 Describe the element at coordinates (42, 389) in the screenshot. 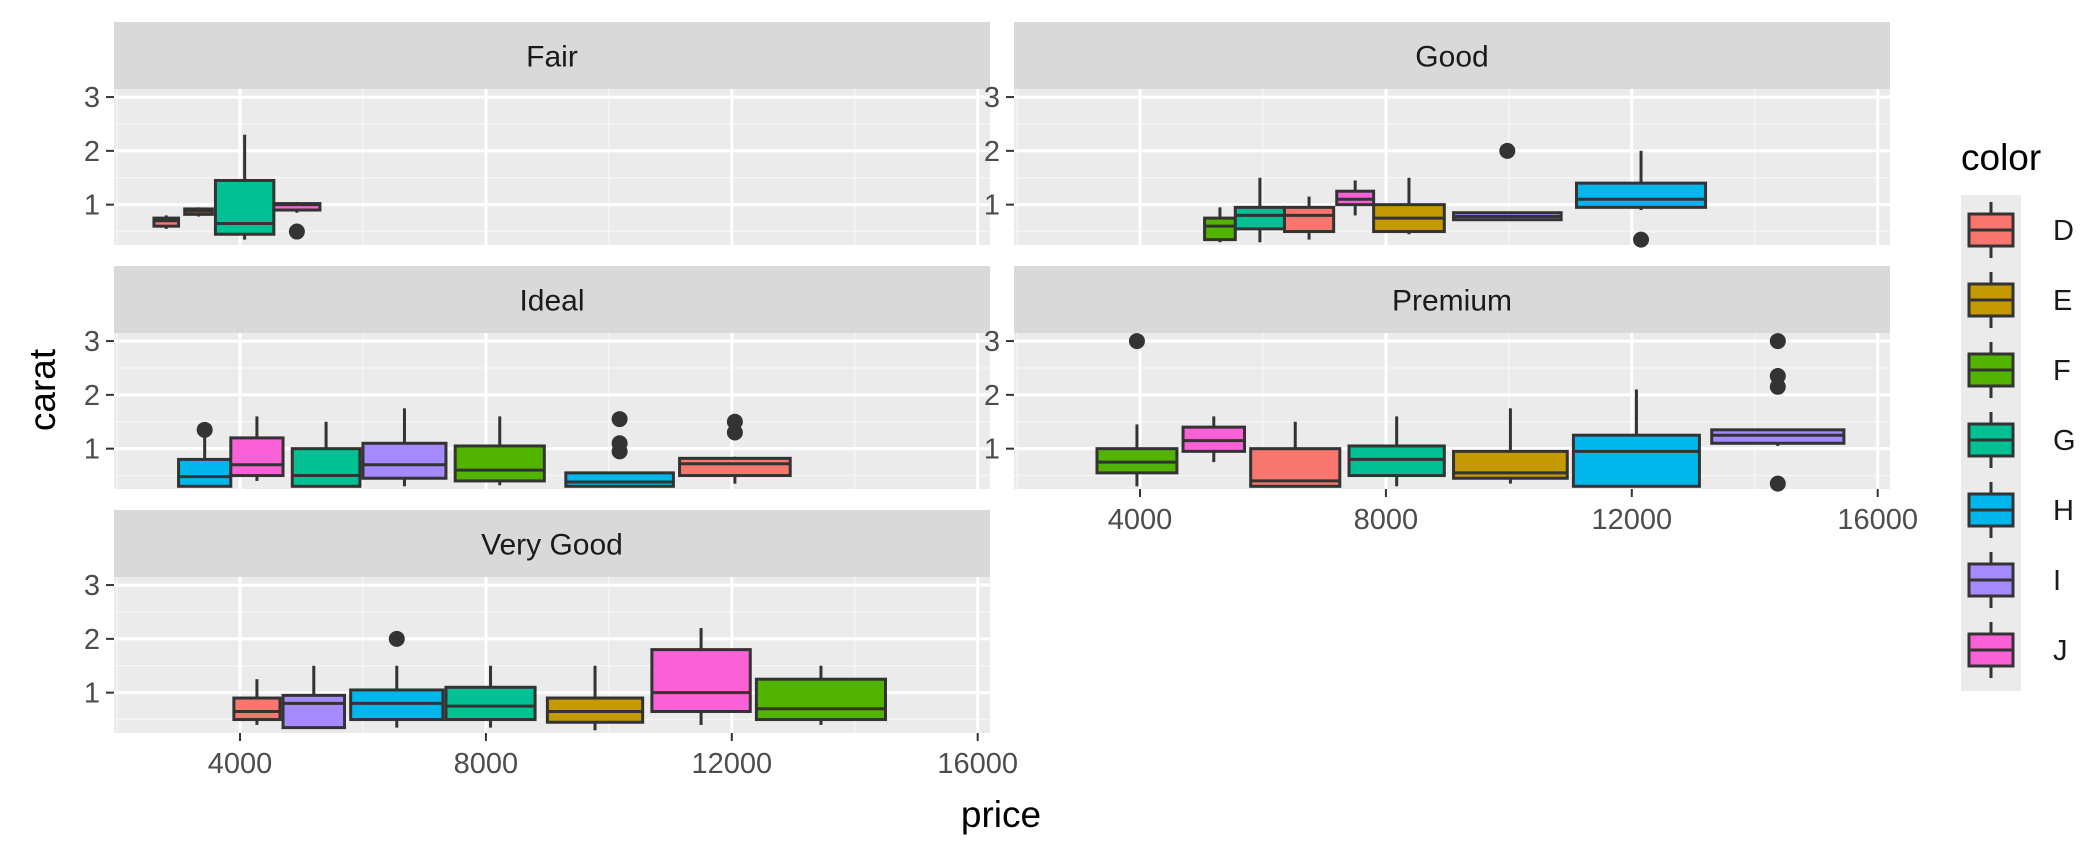

I see `y-axis-title: carat` at that location.